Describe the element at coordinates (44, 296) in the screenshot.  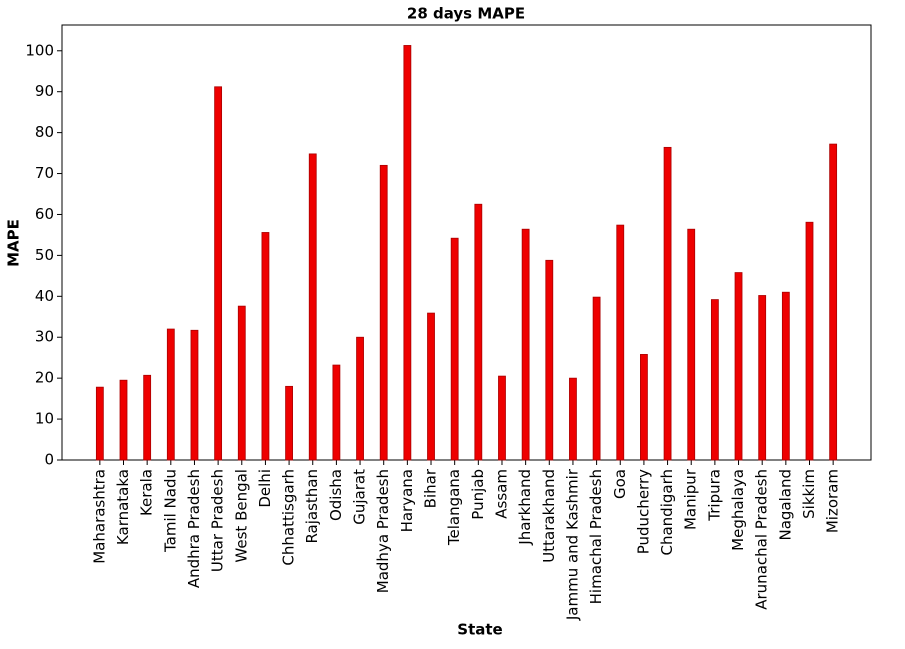
I see `y-tick-label: 40` at that location.